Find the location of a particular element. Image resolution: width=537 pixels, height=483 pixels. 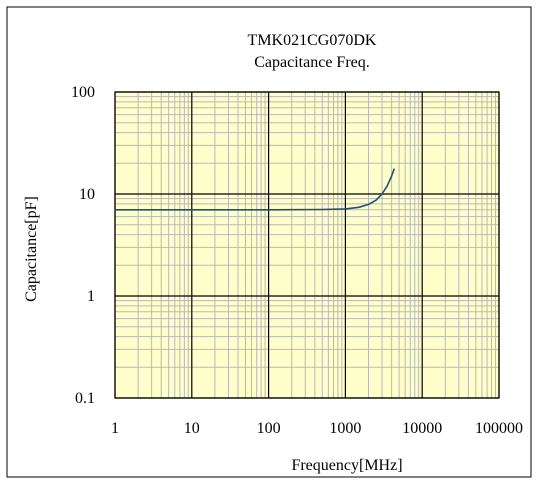

chart-subtitle: Capacitance Freq. is located at coordinates (312, 62).